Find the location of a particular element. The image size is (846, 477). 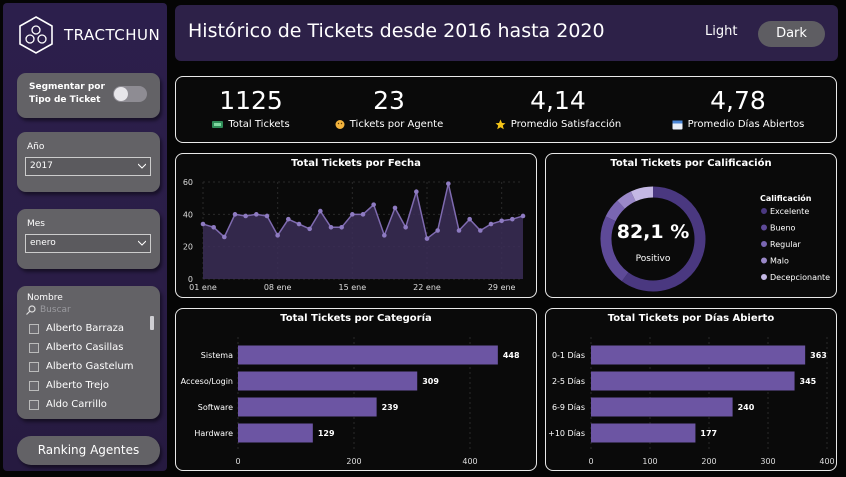

ranking-agents-button: Ranking Agentes is located at coordinates (88, 450).